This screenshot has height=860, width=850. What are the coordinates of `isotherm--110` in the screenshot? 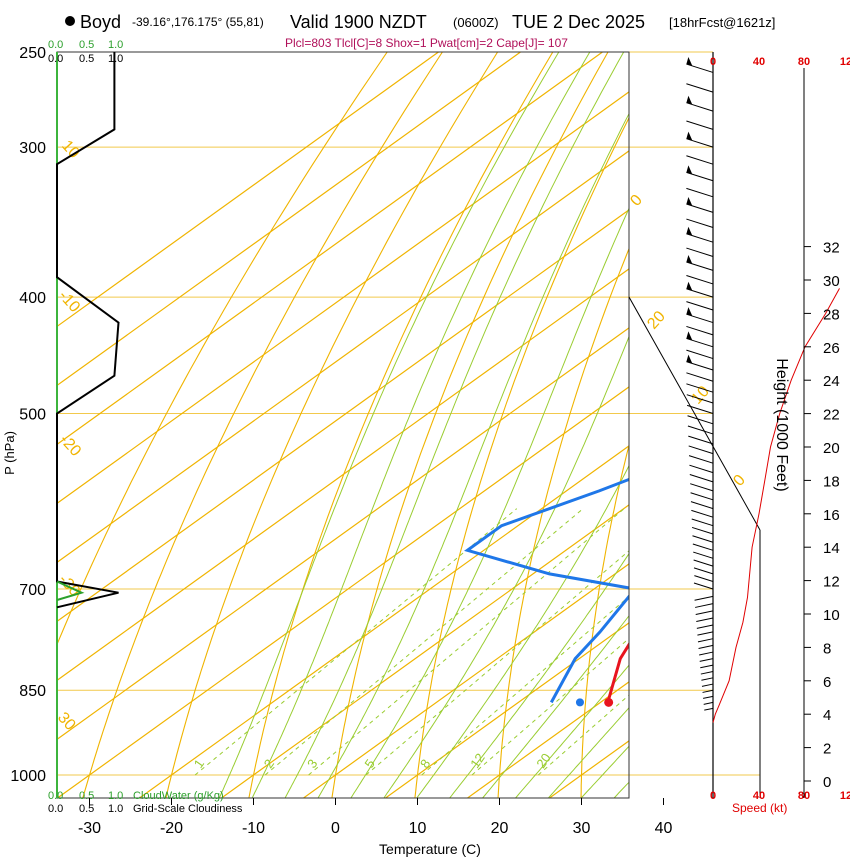 It's located at (248, 190).